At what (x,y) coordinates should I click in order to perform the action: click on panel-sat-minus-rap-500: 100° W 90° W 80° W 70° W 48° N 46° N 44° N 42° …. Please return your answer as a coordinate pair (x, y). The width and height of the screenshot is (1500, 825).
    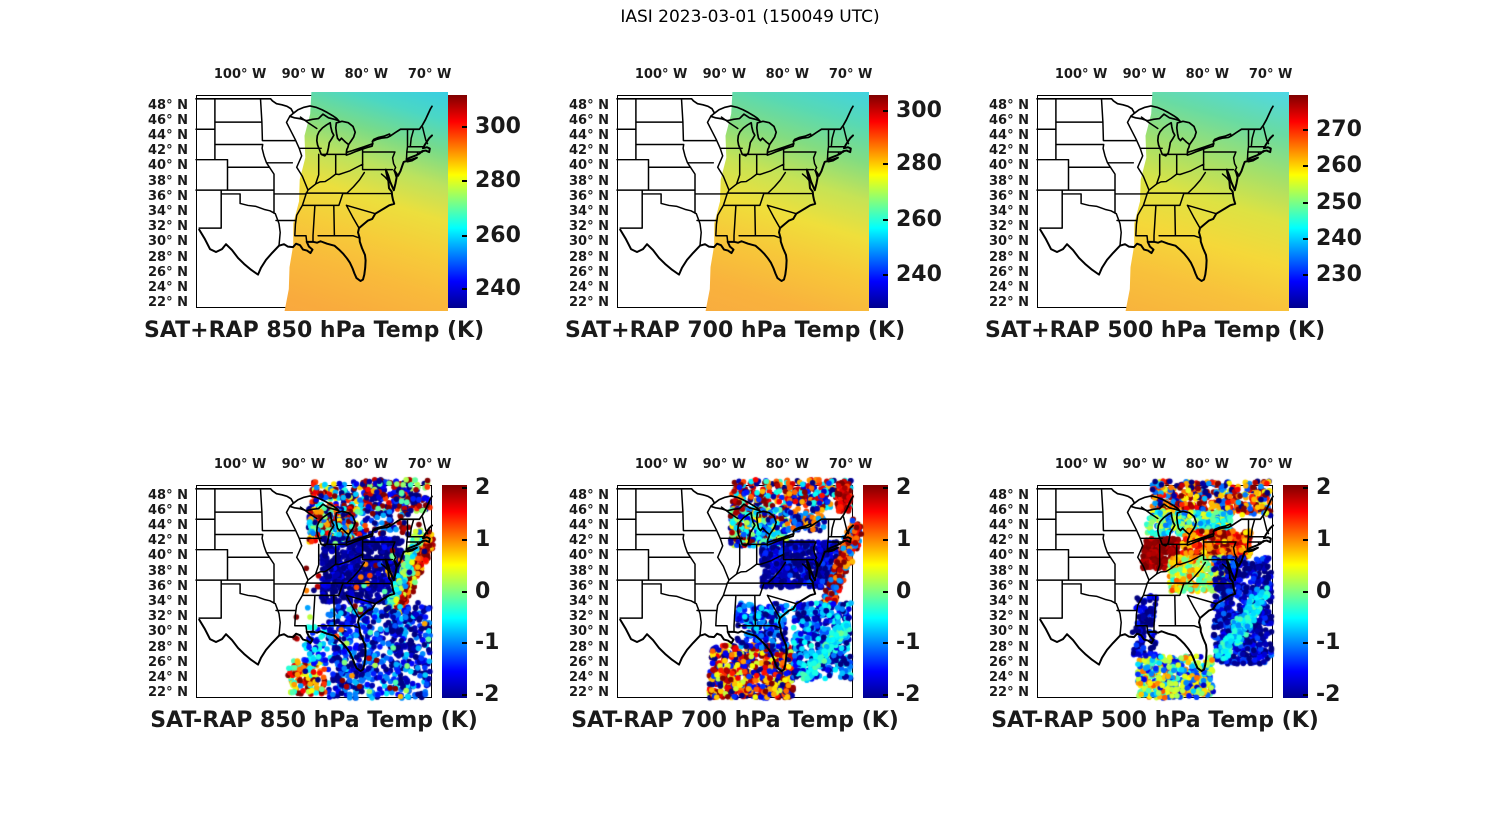
    Looking at the image, I should click on (1183, 601).